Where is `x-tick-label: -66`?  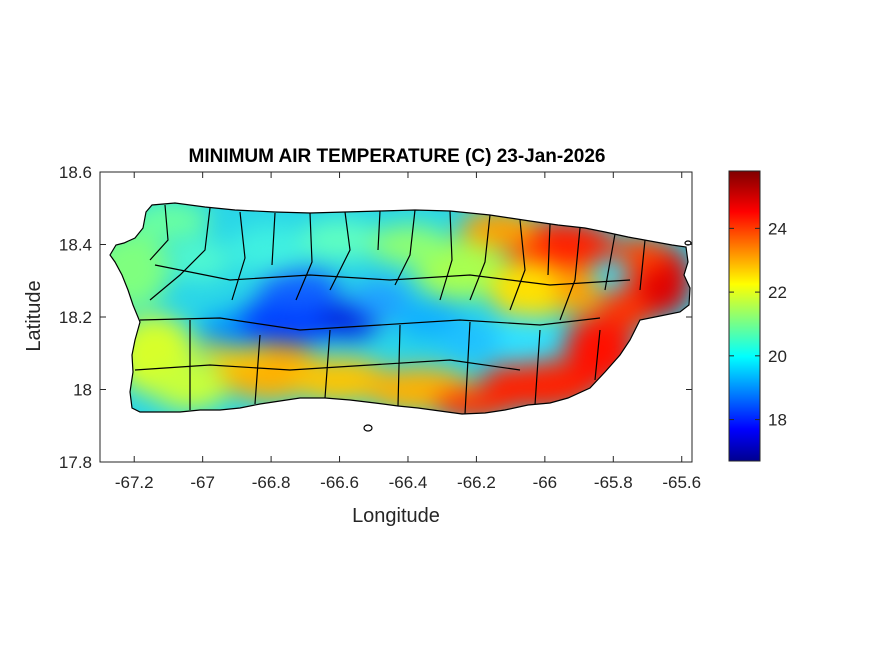 x-tick-label: -66 is located at coordinates (545, 482).